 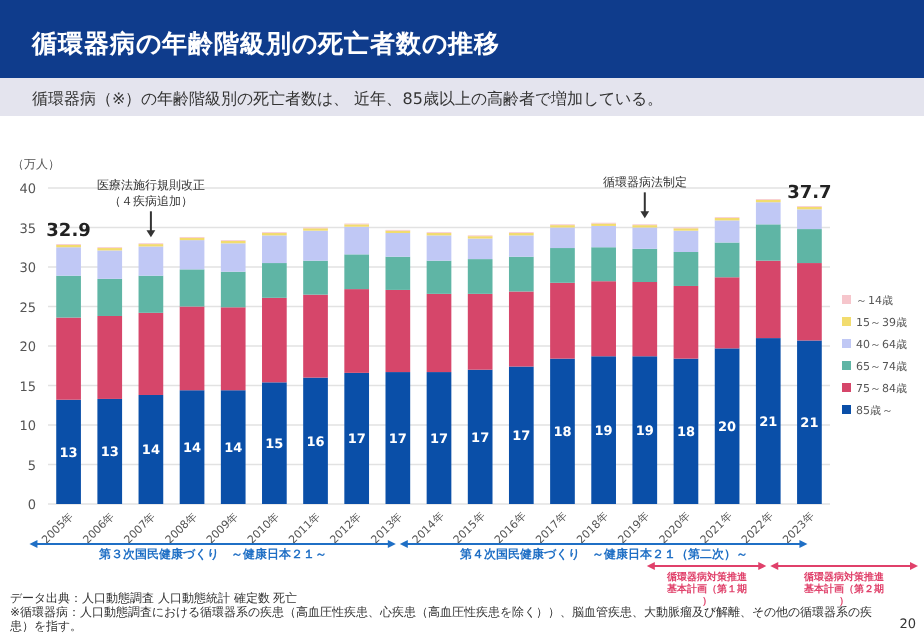 I want to click on chart-subtitle: 循環器病（※）の年齢階級別の死亡者数は、 近年、85歳以上の高齢者で増加している。, so click(x=347, y=99).